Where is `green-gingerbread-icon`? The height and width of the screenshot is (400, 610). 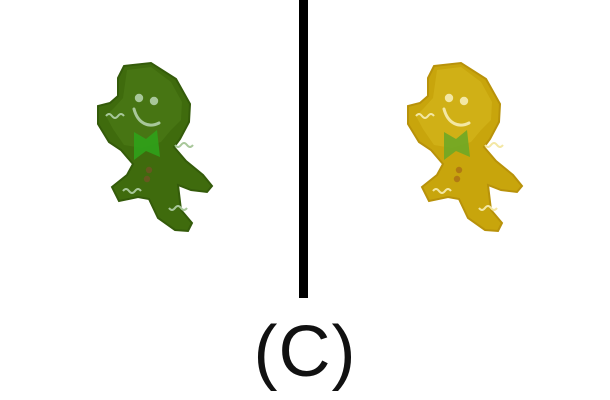 green-gingerbread-icon is located at coordinates (155, 147).